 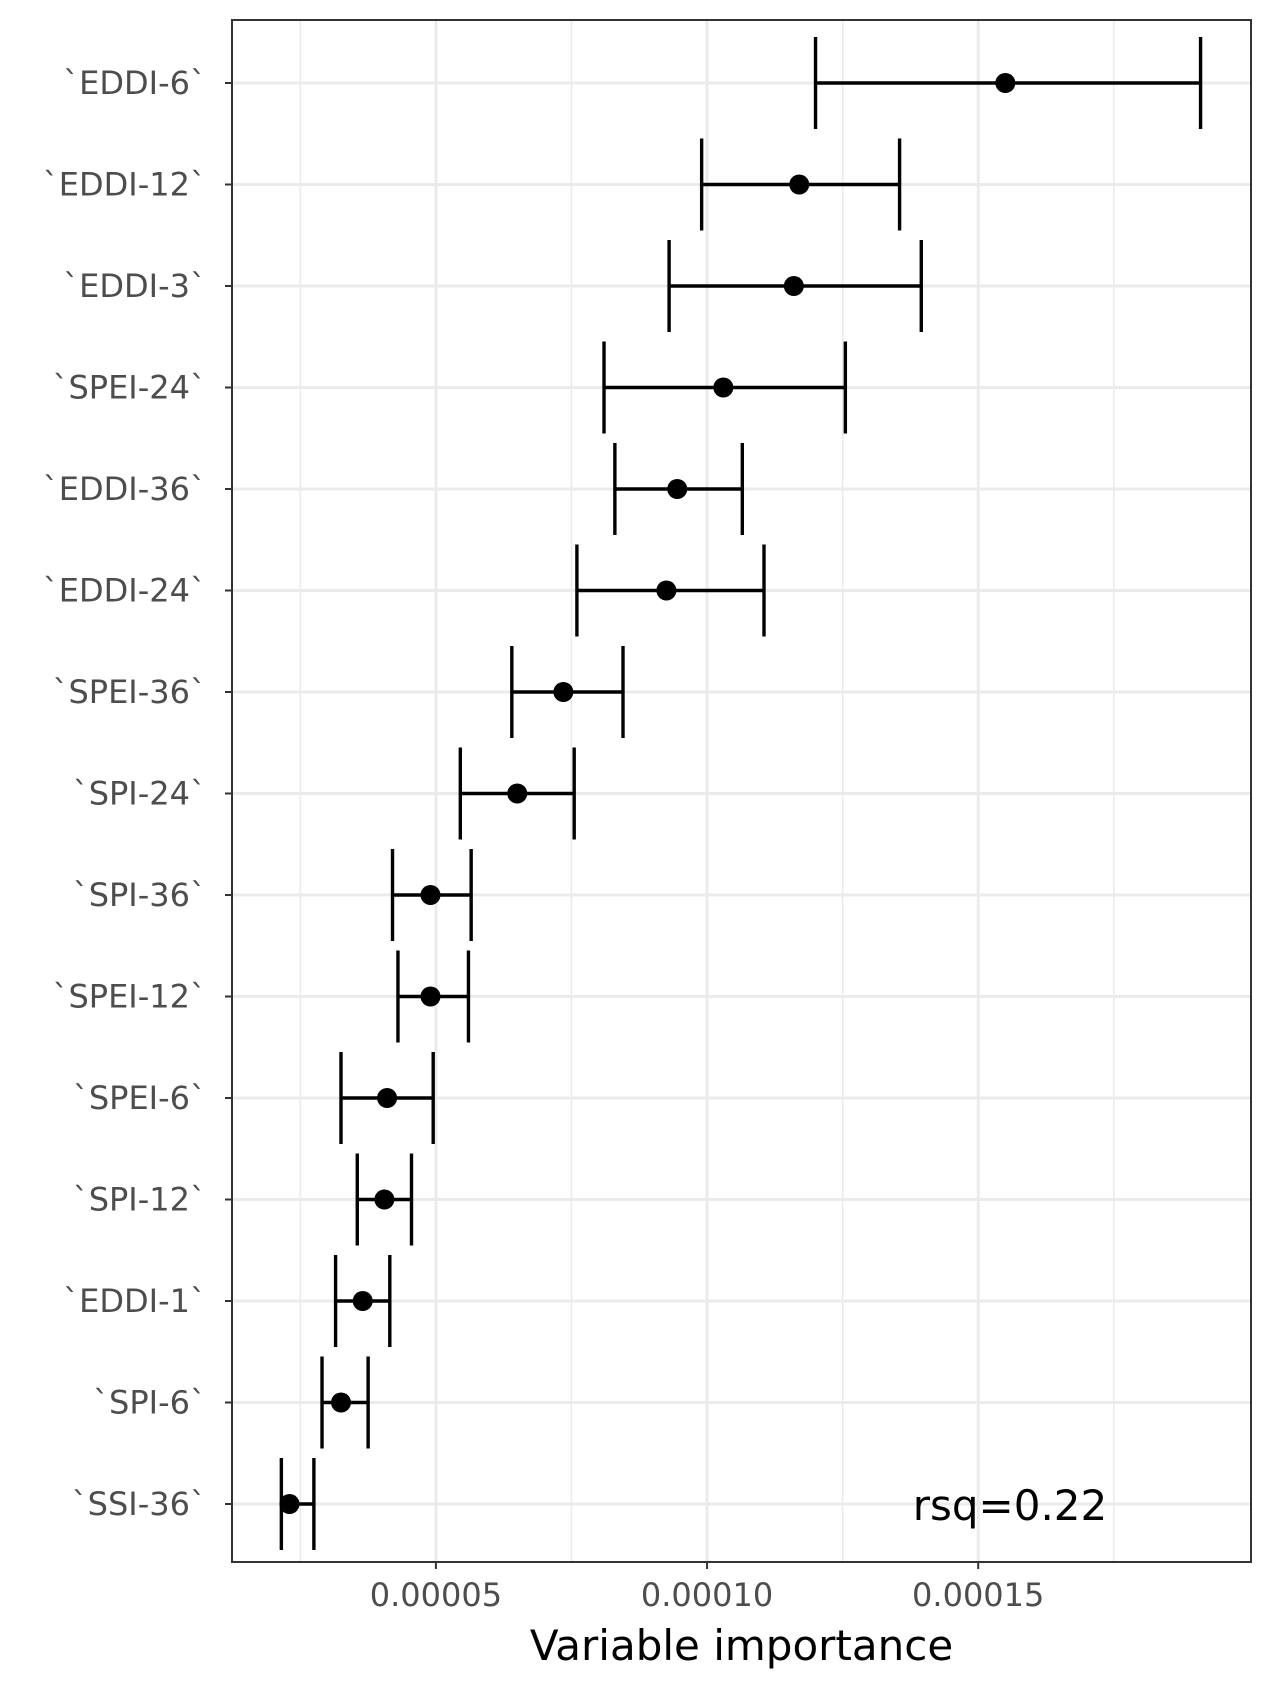 What do you see at coordinates (1010, 1505) in the screenshot?
I see `rsq-annotation: rsq=0.22` at bounding box center [1010, 1505].